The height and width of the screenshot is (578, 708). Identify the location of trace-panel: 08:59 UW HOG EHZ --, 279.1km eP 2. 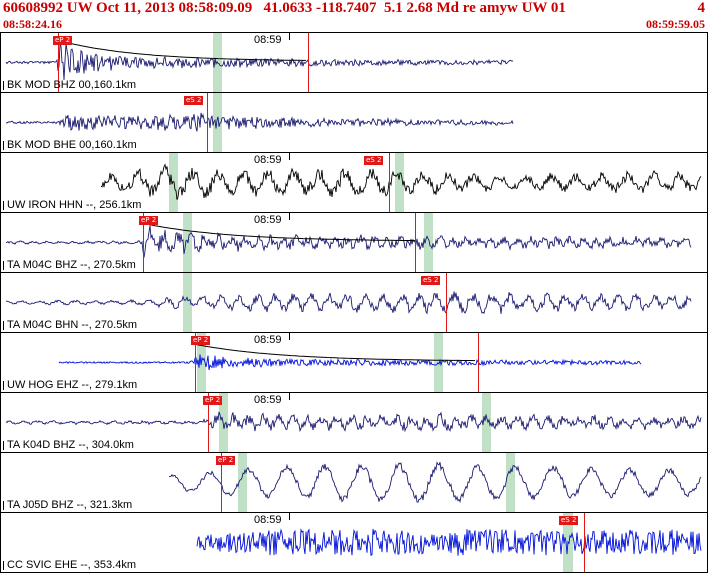
(354, 363).